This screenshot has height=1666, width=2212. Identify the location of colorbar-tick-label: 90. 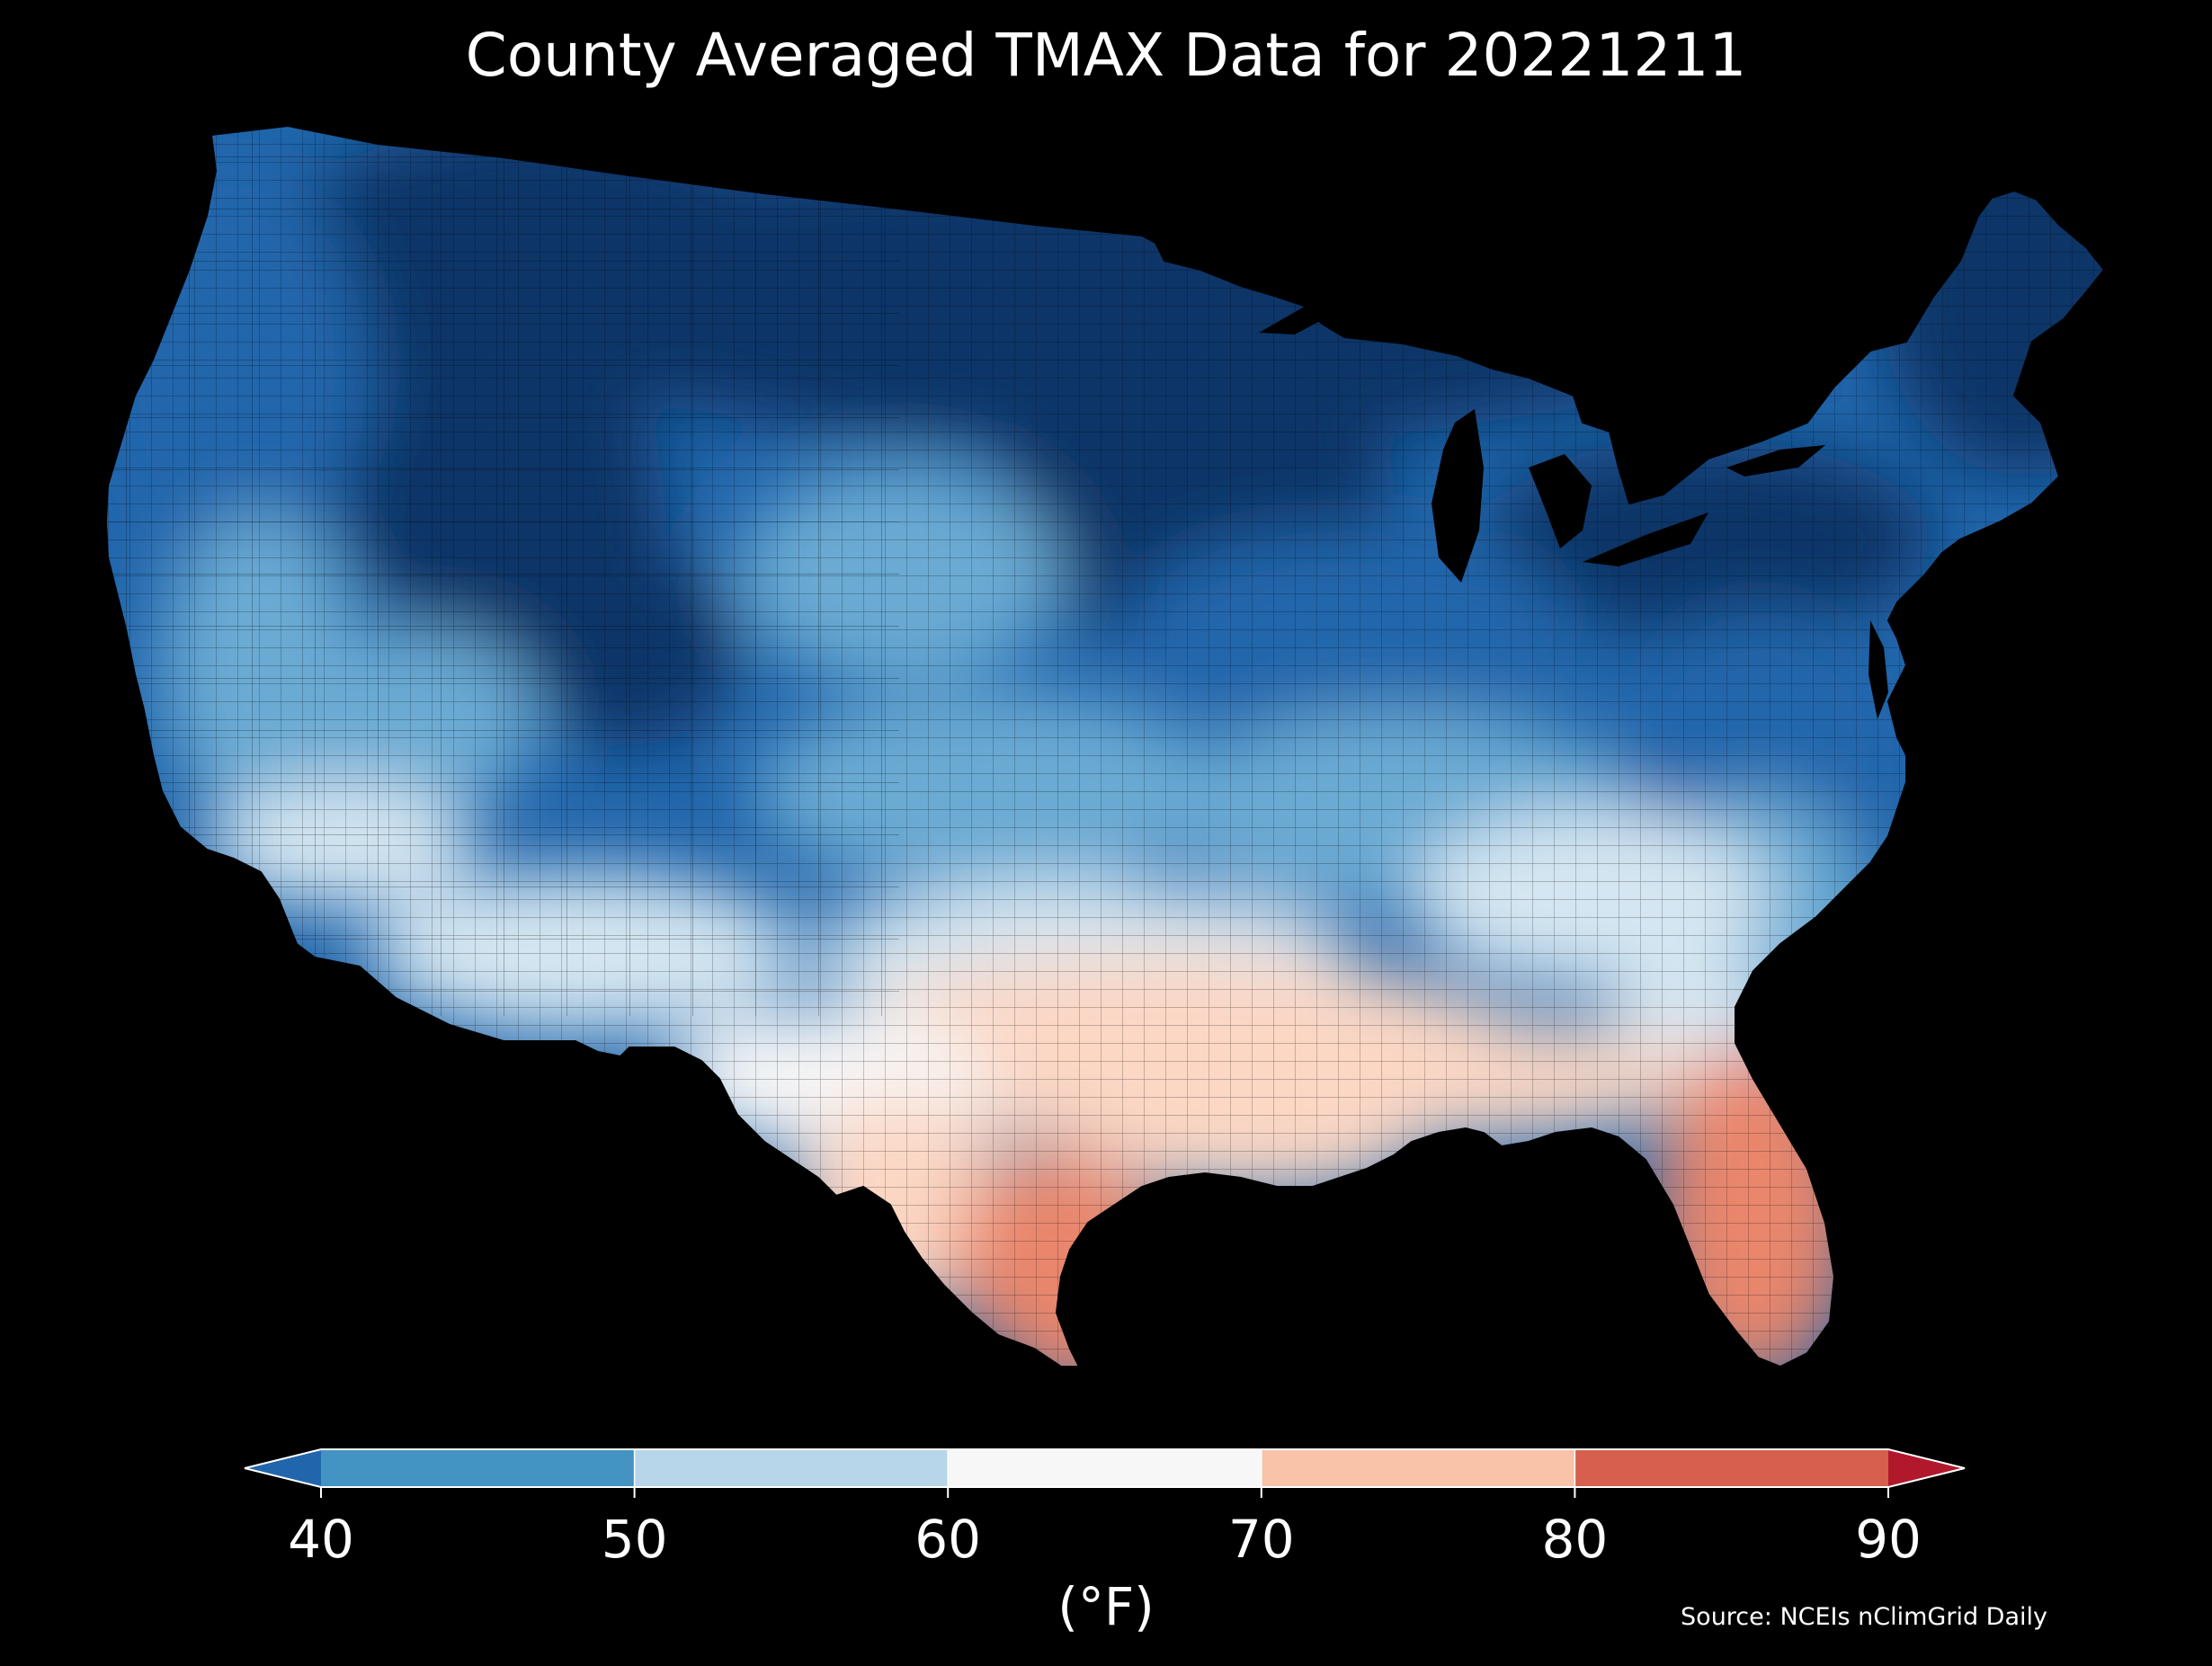
(1888, 1540).